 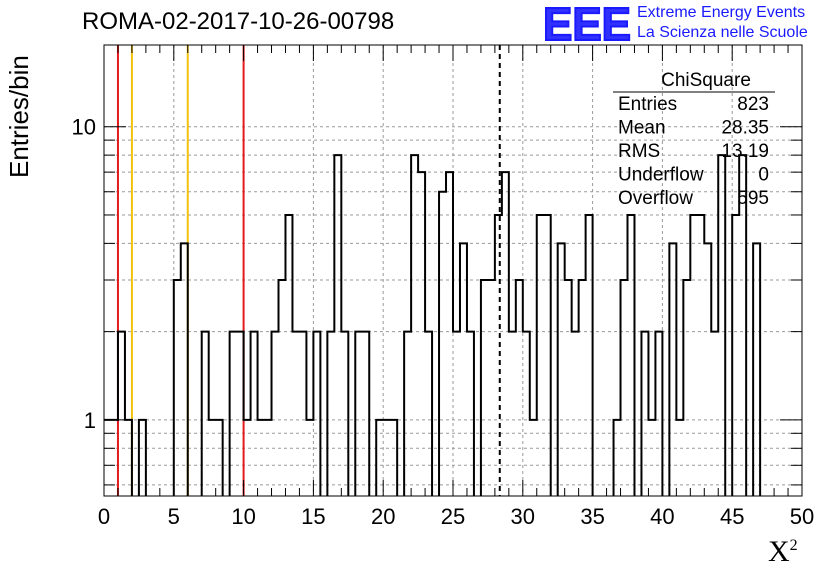 What do you see at coordinates (745, 128) in the screenshot?
I see `stats-row-value: 28.35` at bounding box center [745, 128].